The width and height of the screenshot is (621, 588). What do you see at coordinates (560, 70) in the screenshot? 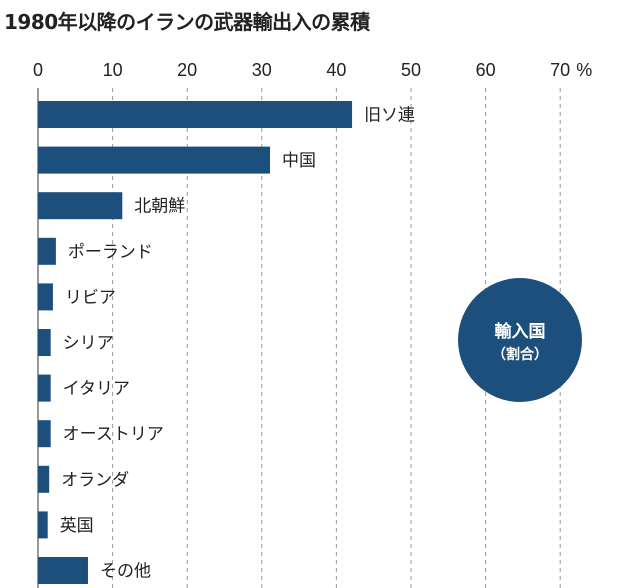
I see `tick-label: 70` at bounding box center [560, 70].